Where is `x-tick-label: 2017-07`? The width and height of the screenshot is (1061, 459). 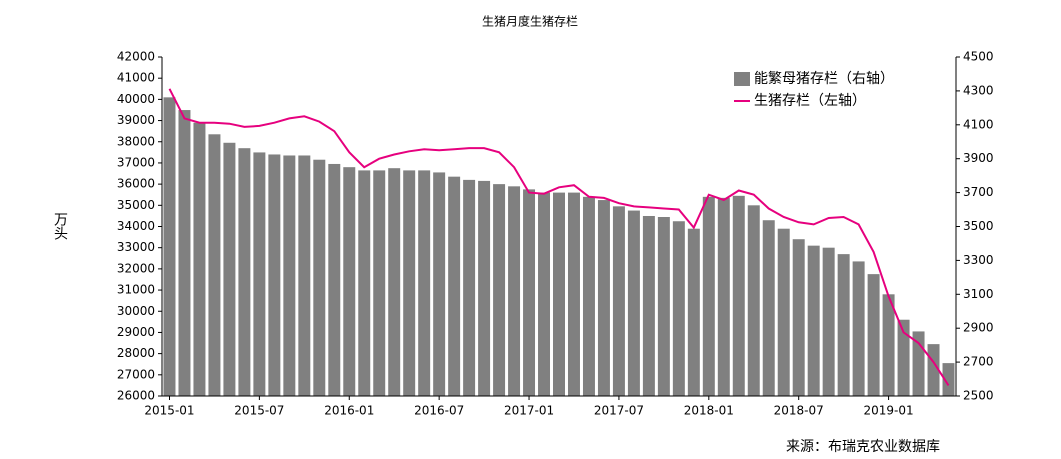 x-tick-label: 2017-07 is located at coordinates (619, 411).